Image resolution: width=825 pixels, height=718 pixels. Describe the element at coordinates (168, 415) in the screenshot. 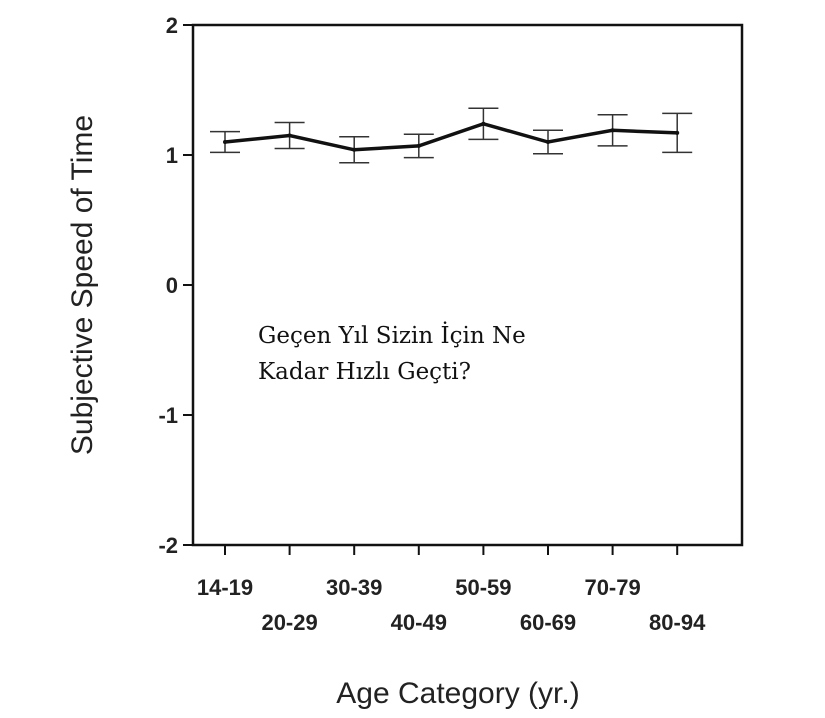

I see `y-tick-label: -1` at that location.